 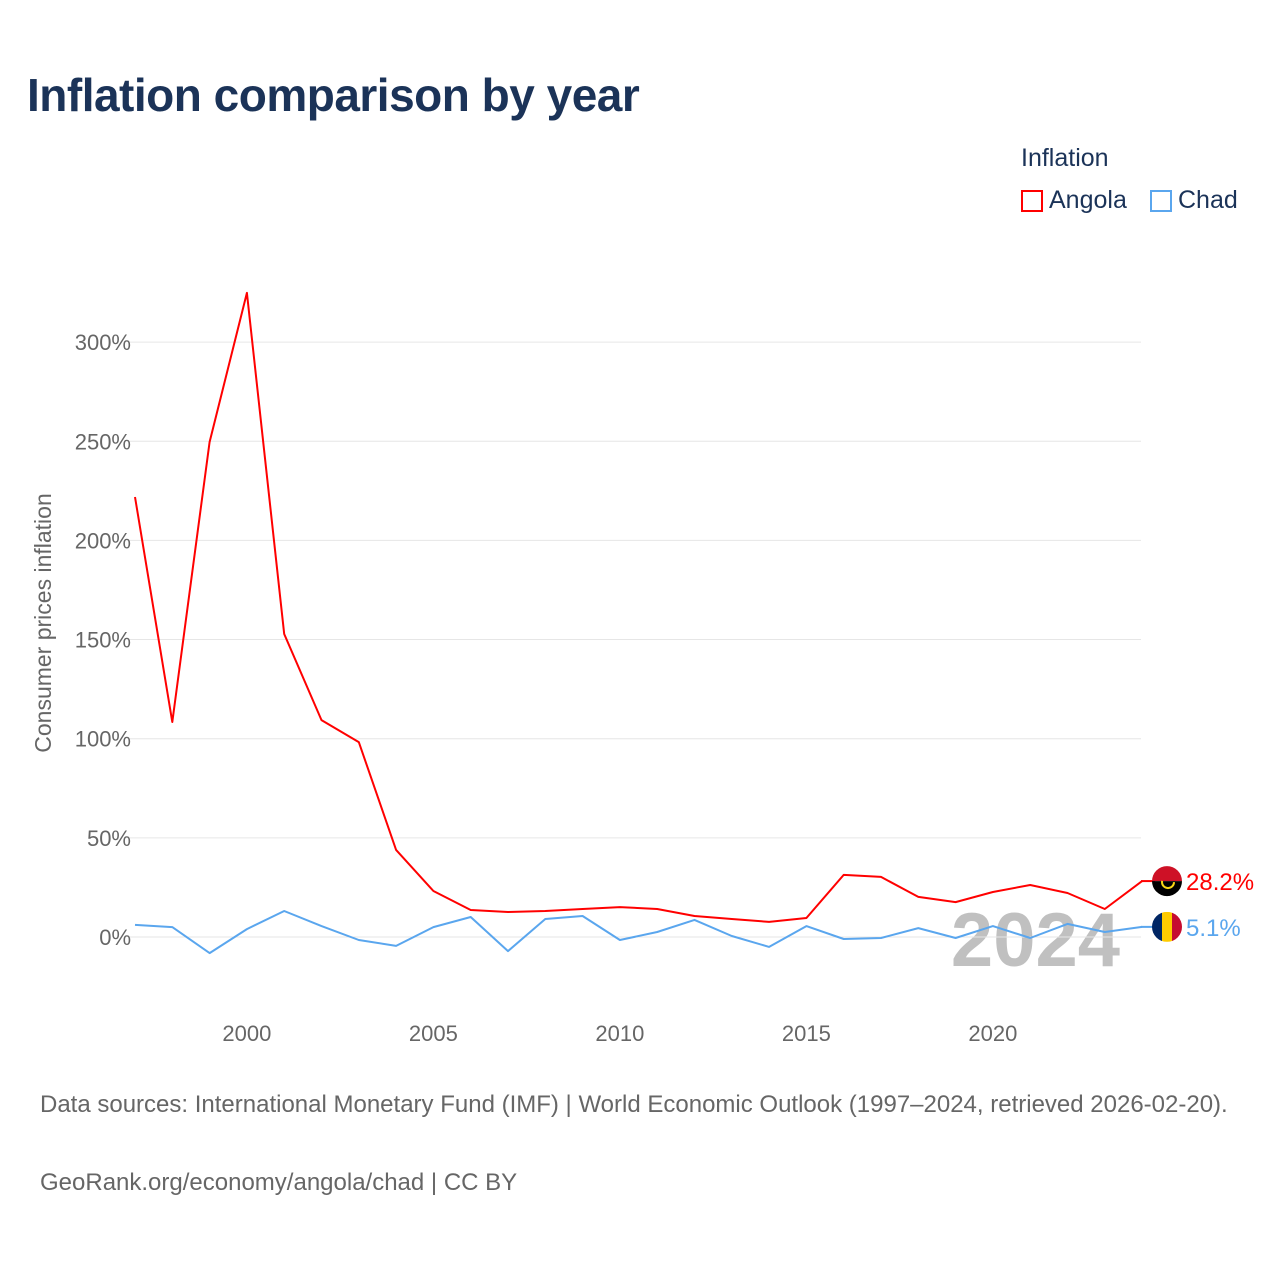 I want to click on credit-link: GeoRank.org/economy/angola/chad | CC BY, so click(x=279, y=1182).